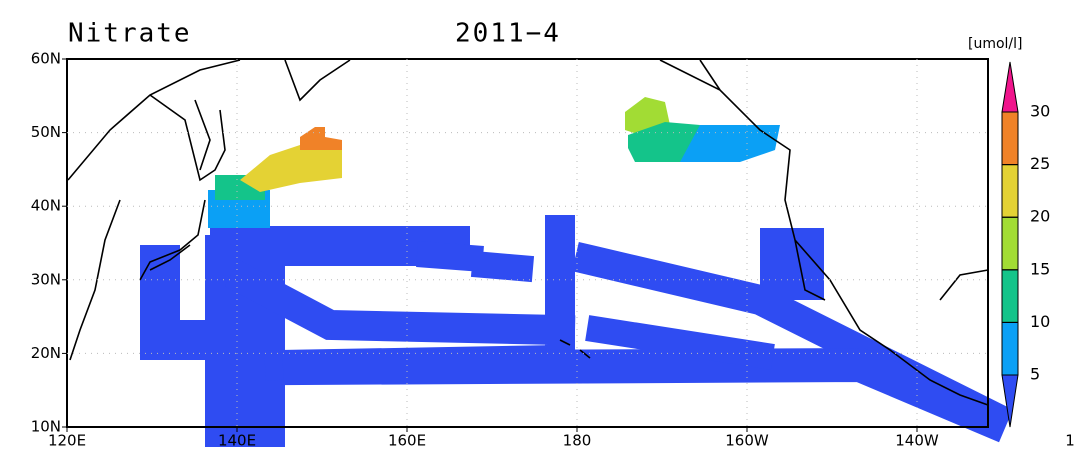 The height and width of the screenshot is (472, 1074). What do you see at coordinates (508, 34) in the screenshot?
I see `date: 2011−4` at bounding box center [508, 34].